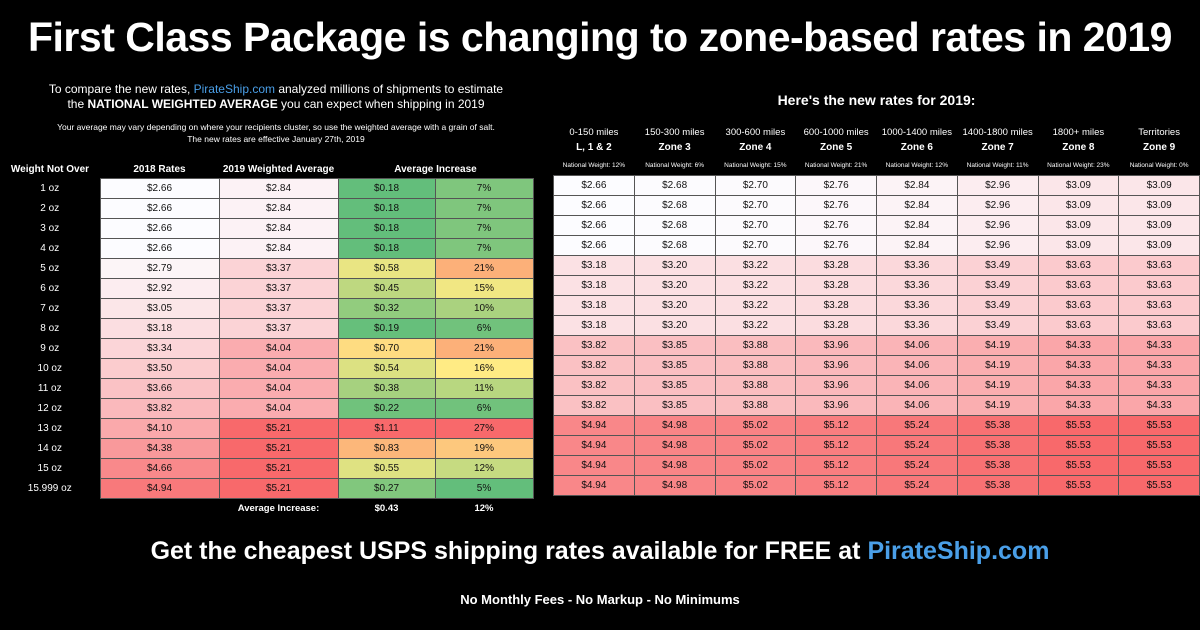 Image resolution: width=1200 pixels, height=630 pixels. Describe the element at coordinates (267, 188) in the screenshot. I see `table-row: 1 oz $2.66 $2.84 $0.18 7%` at that location.